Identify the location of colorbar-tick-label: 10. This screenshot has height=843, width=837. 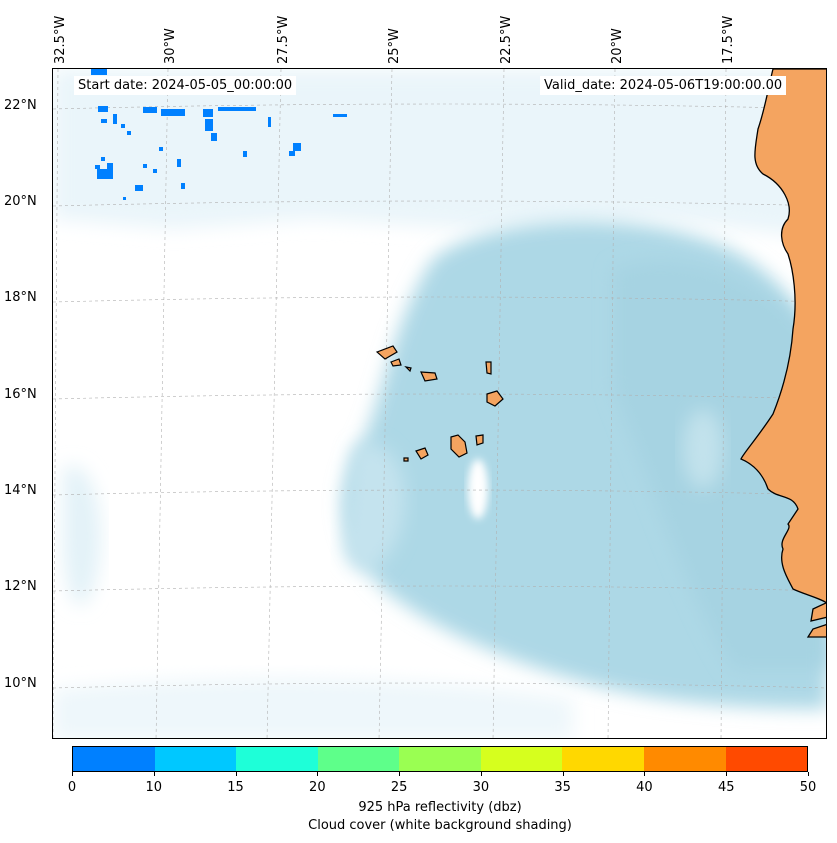
(154, 787).